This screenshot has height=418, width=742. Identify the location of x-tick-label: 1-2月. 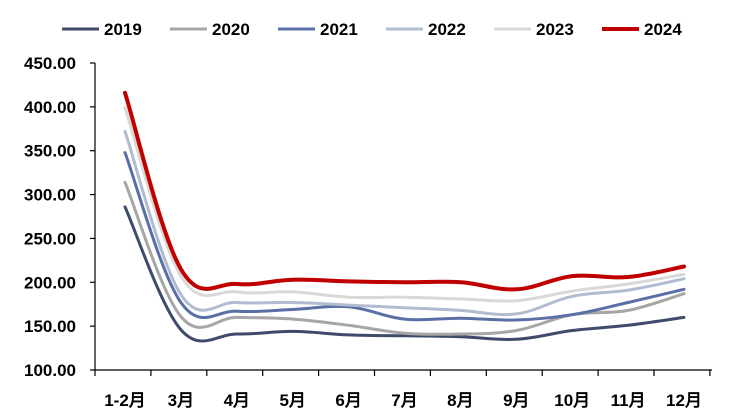
(125, 400).